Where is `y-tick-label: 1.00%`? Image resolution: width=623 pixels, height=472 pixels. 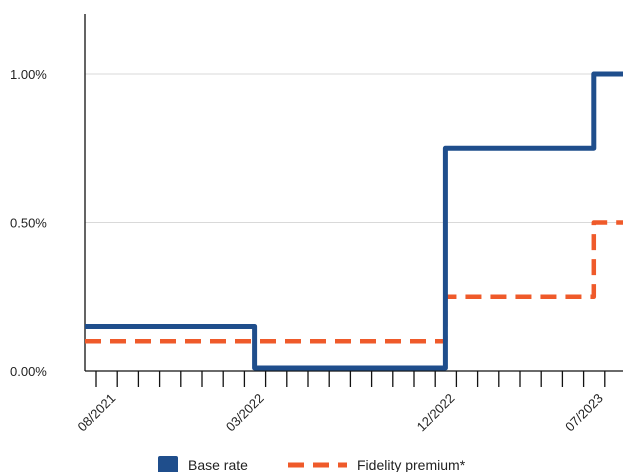
y-tick-label: 1.00% is located at coordinates (28, 74).